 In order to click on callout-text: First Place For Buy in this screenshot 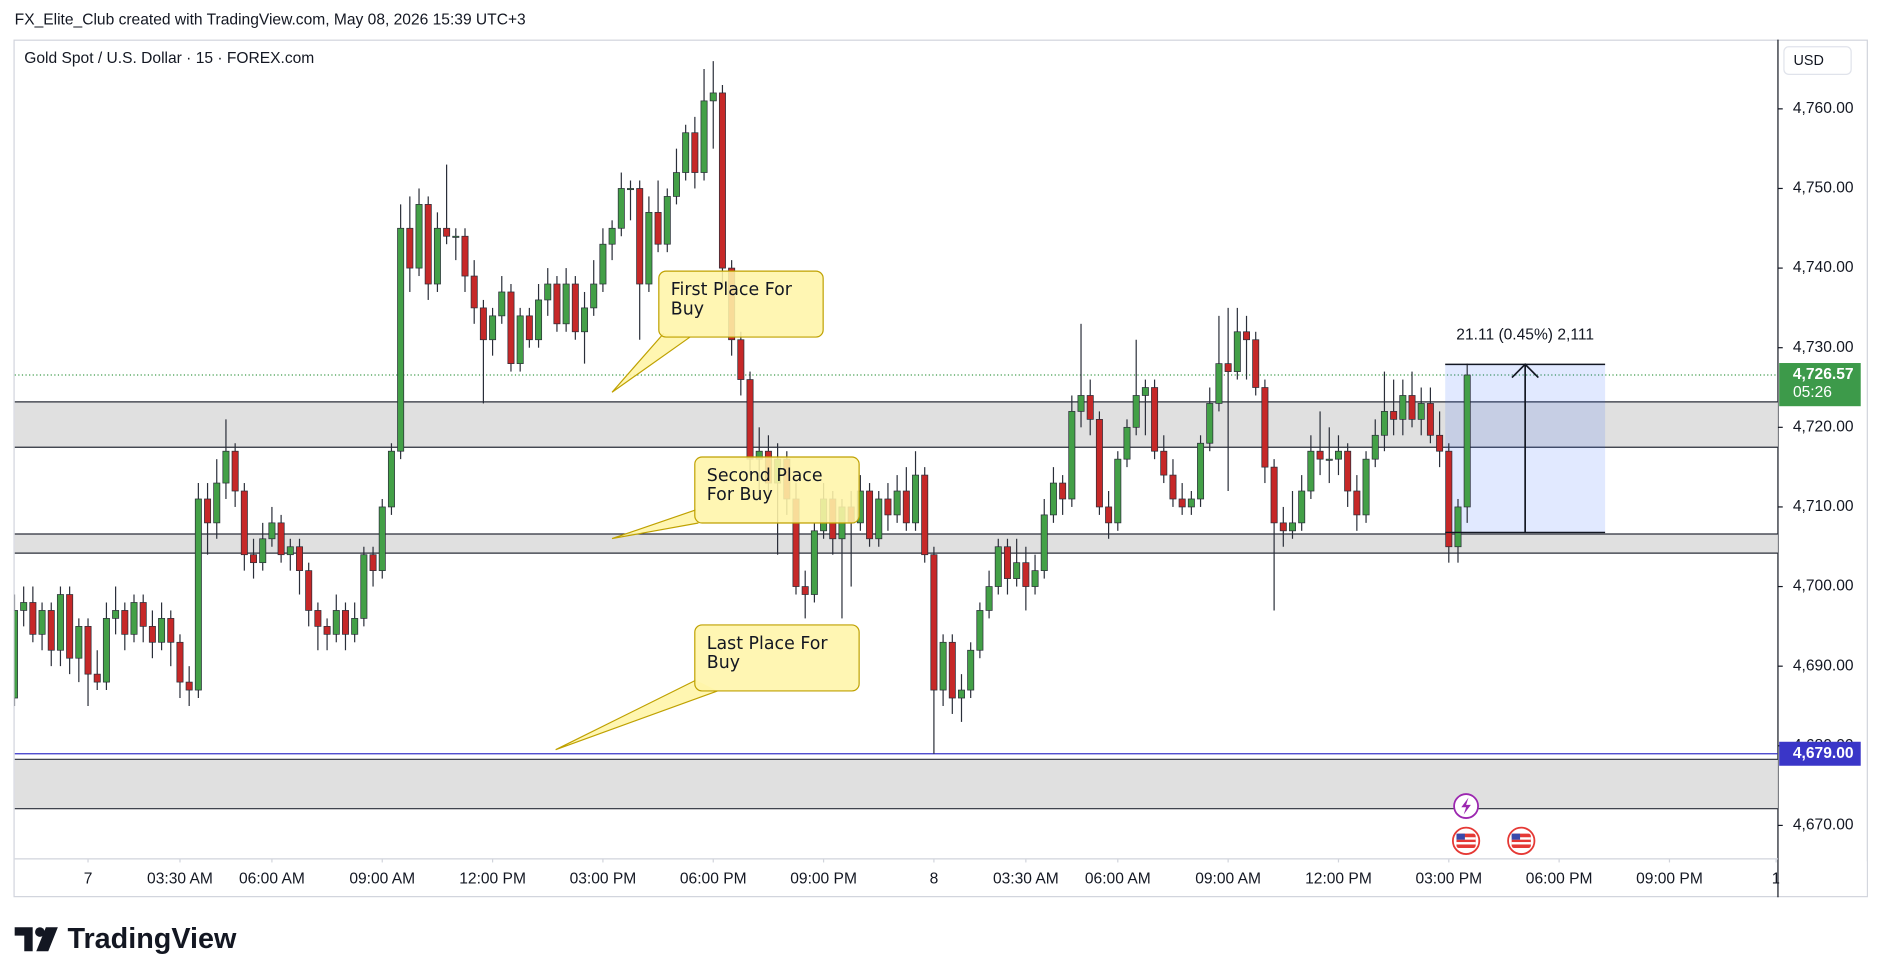, I will do `click(731, 300)`.